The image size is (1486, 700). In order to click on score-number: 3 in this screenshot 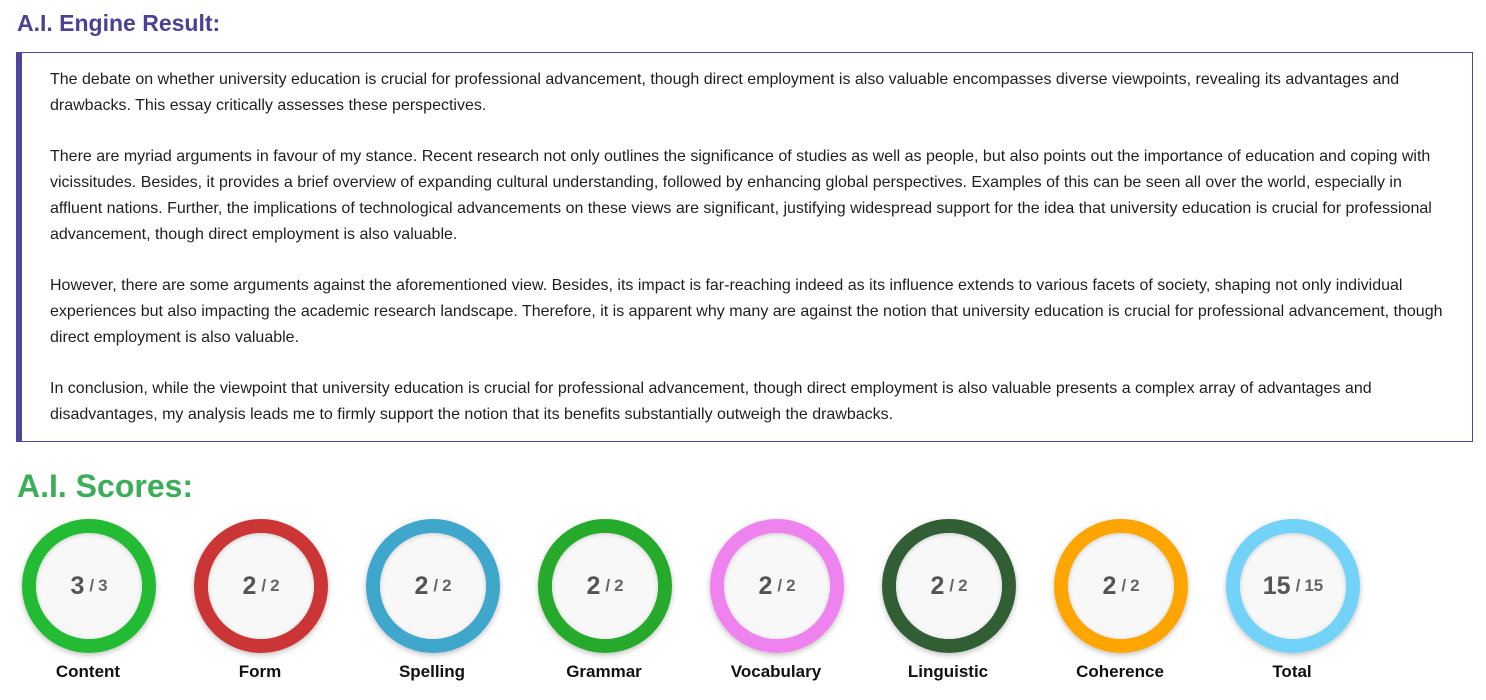, I will do `click(77, 585)`.